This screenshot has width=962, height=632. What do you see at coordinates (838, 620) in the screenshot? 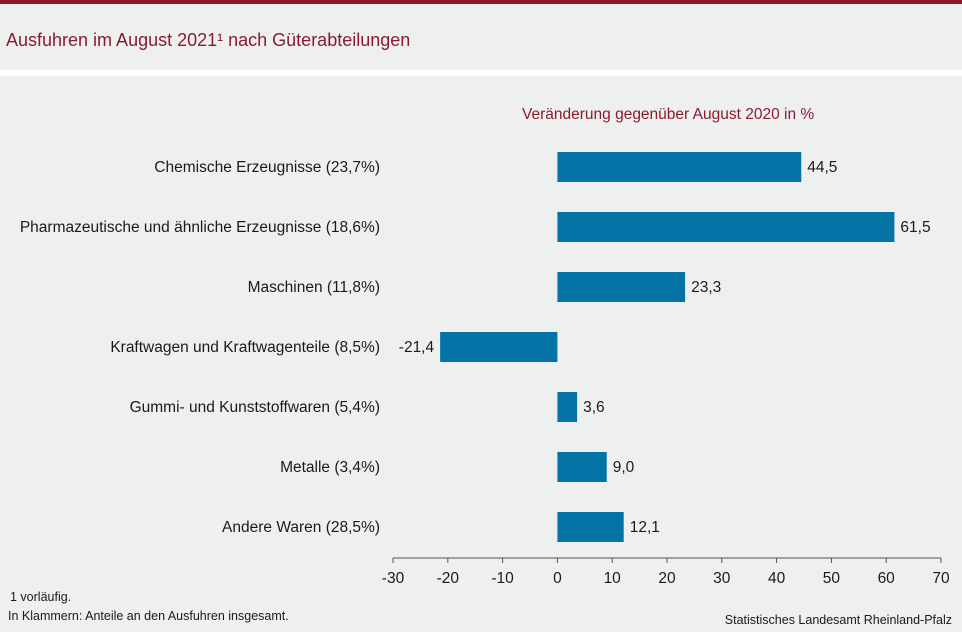
I see `source-credit: Statistisches Landesamt Rheinland-Pfalz` at bounding box center [838, 620].